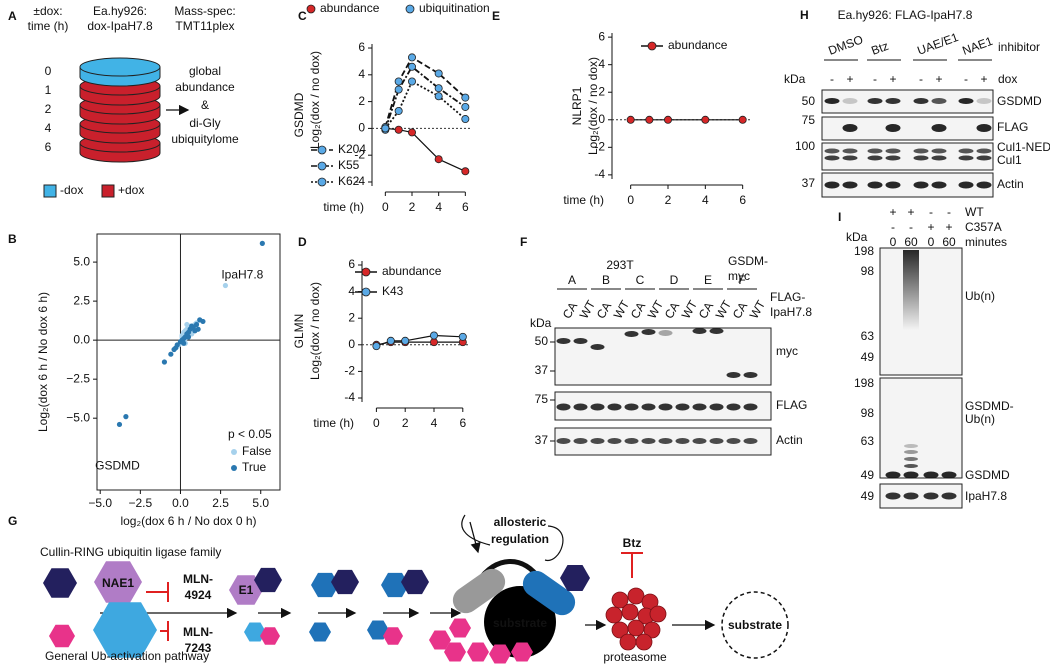 The height and width of the screenshot is (665, 1050). Describe the element at coordinates (48, 128) in the screenshot. I see `time-point: 4` at that location.